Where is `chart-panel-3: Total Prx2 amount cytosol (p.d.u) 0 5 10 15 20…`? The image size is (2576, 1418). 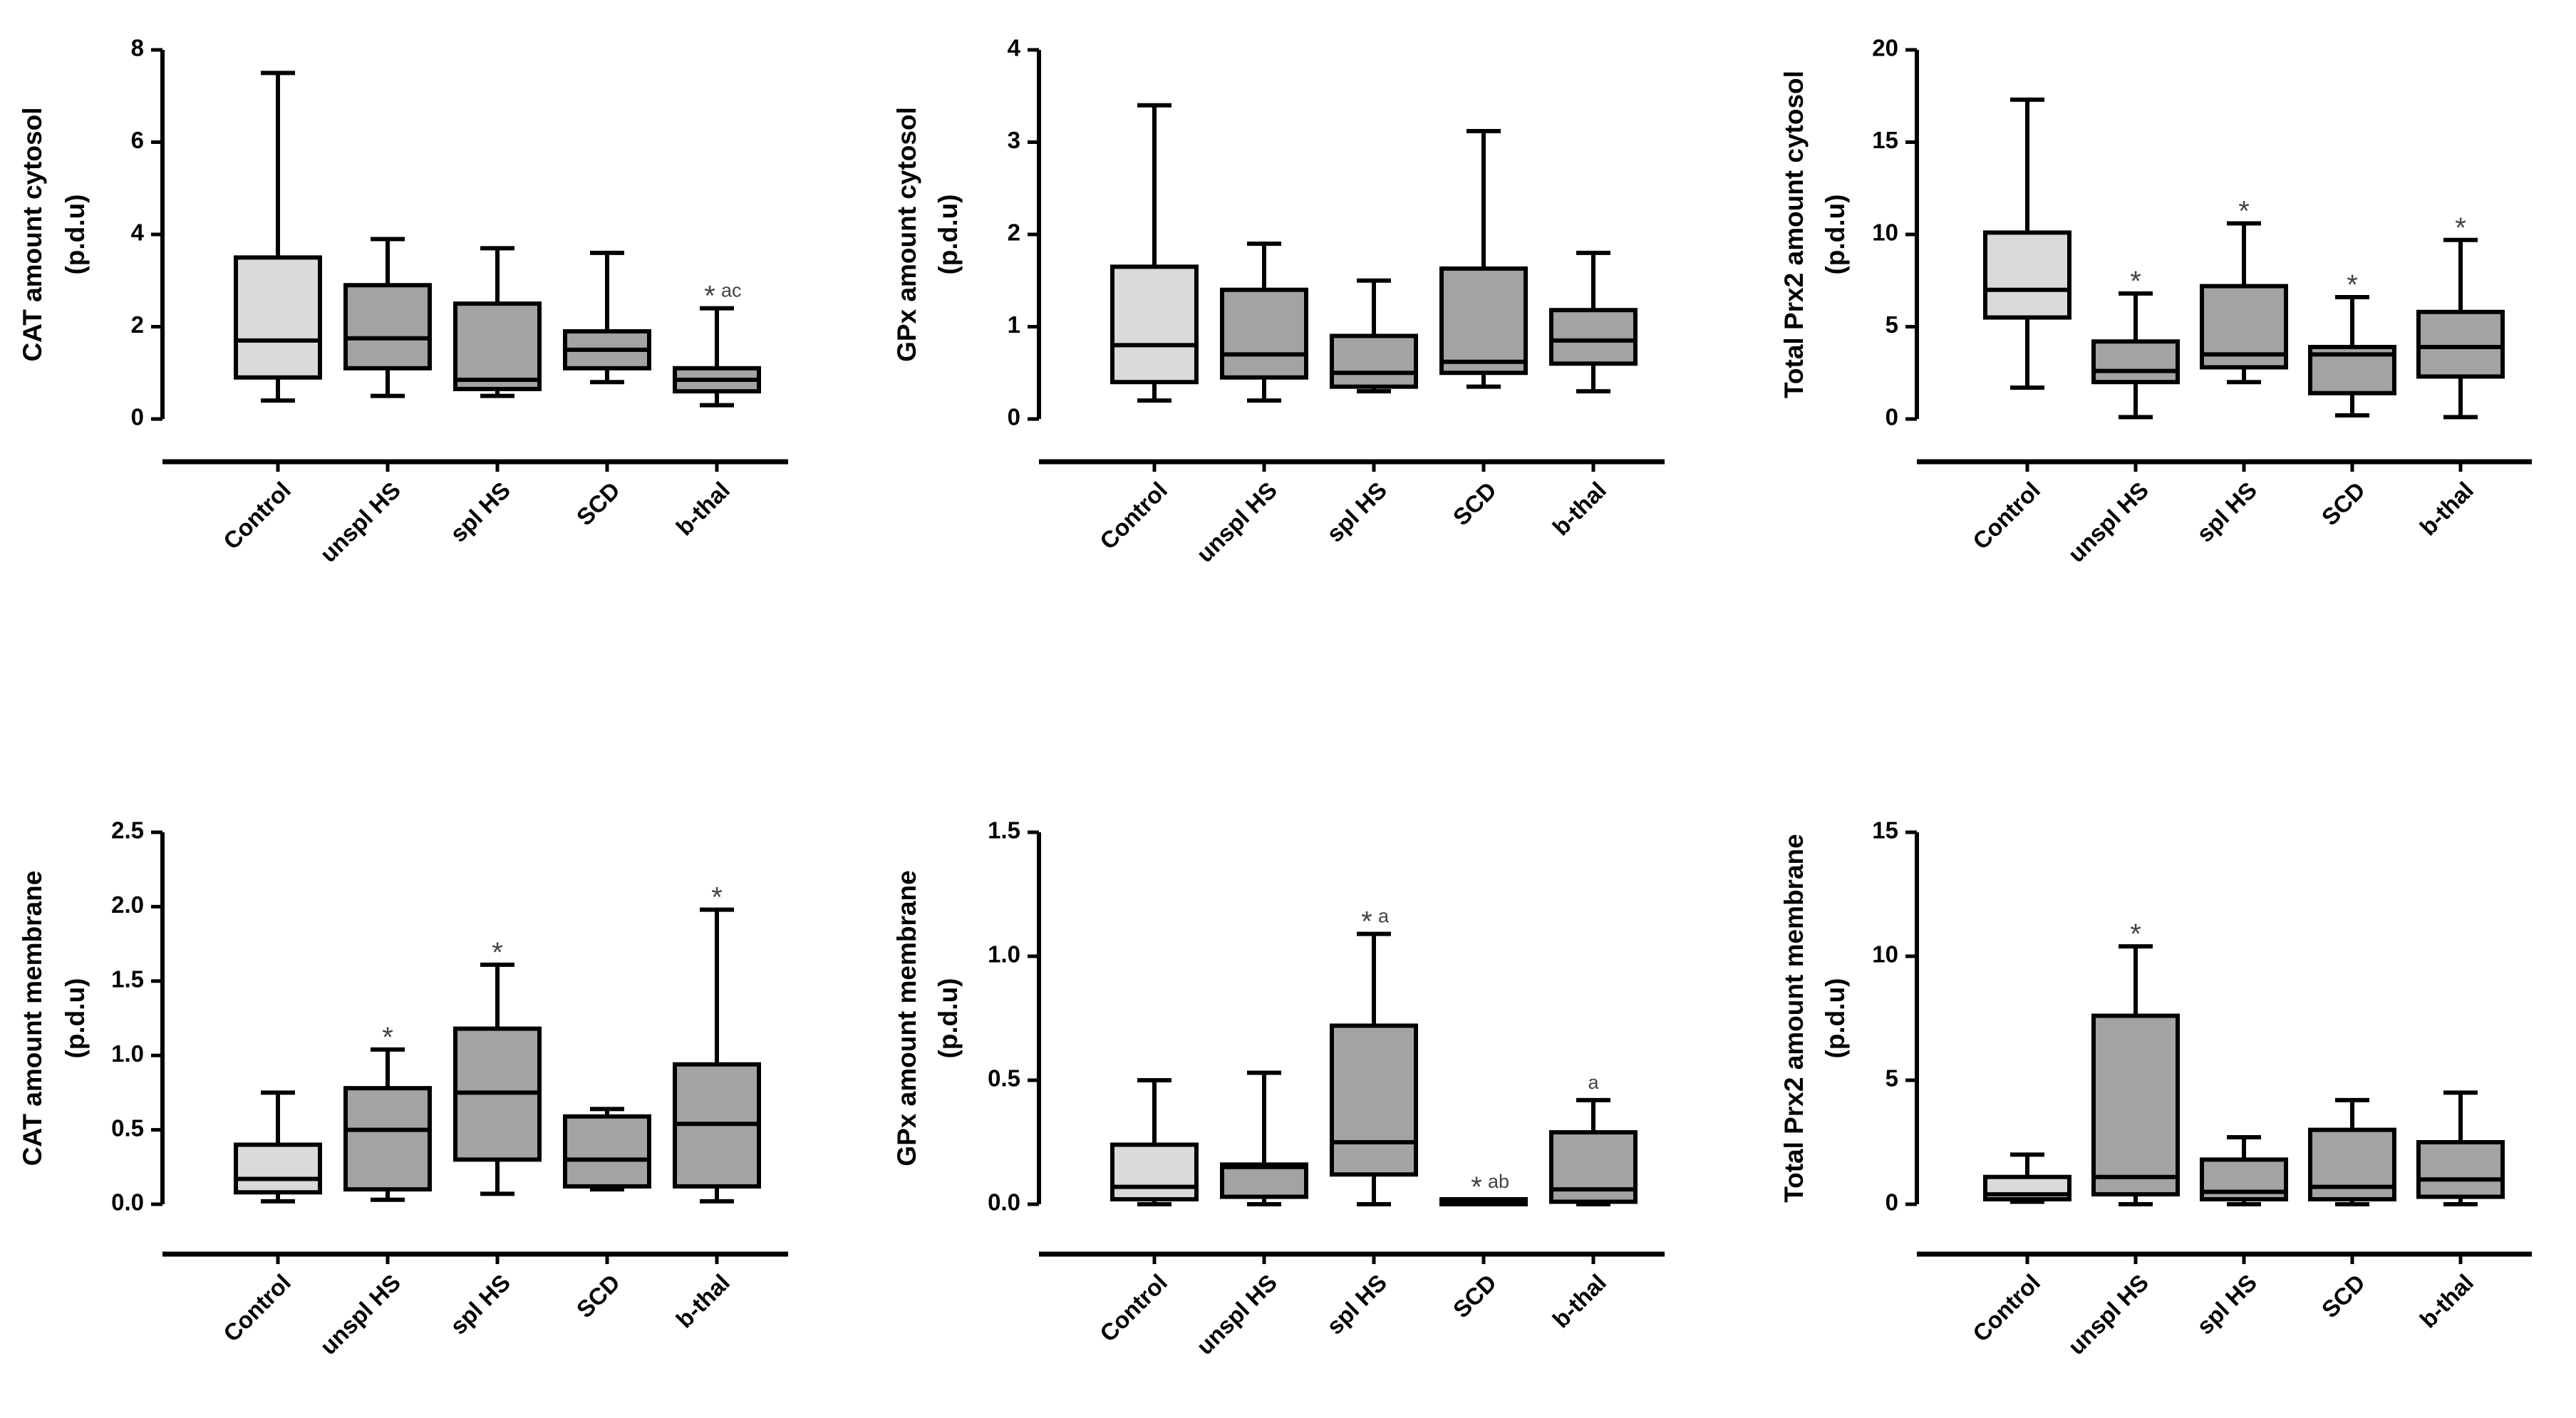
chart-panel-3: Total Prx2 amount cytosol (p.d.u) 0 5 10 15 20… is located at coordinates (2156, 301).